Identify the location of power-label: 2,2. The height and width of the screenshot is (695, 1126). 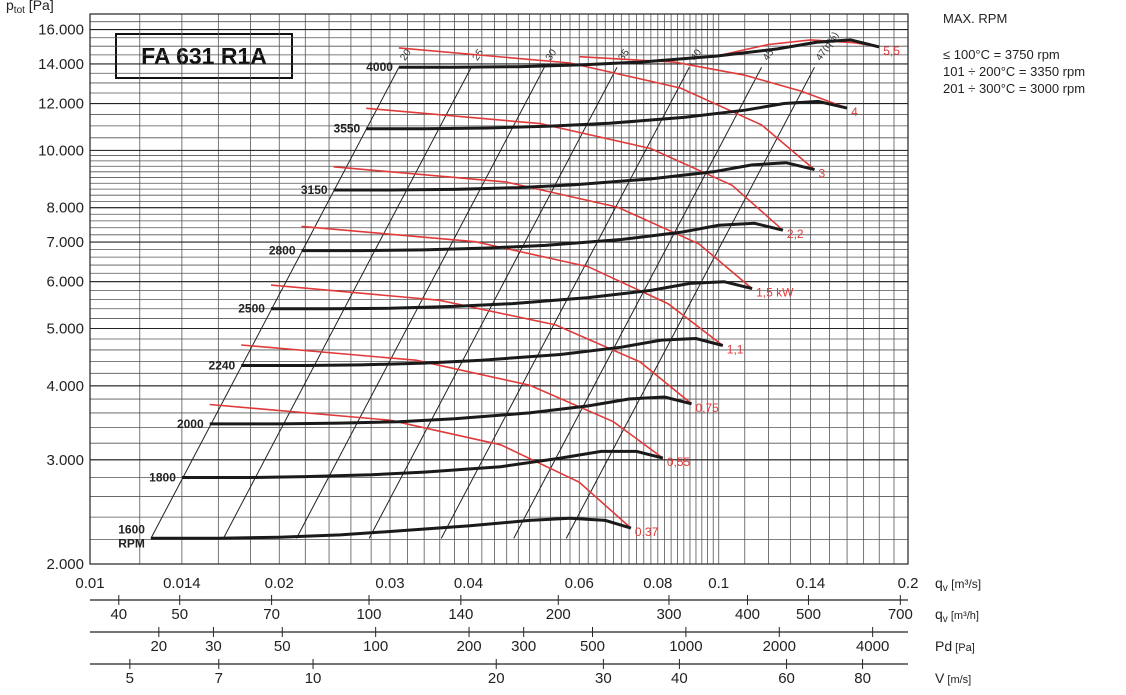
(795, 234).